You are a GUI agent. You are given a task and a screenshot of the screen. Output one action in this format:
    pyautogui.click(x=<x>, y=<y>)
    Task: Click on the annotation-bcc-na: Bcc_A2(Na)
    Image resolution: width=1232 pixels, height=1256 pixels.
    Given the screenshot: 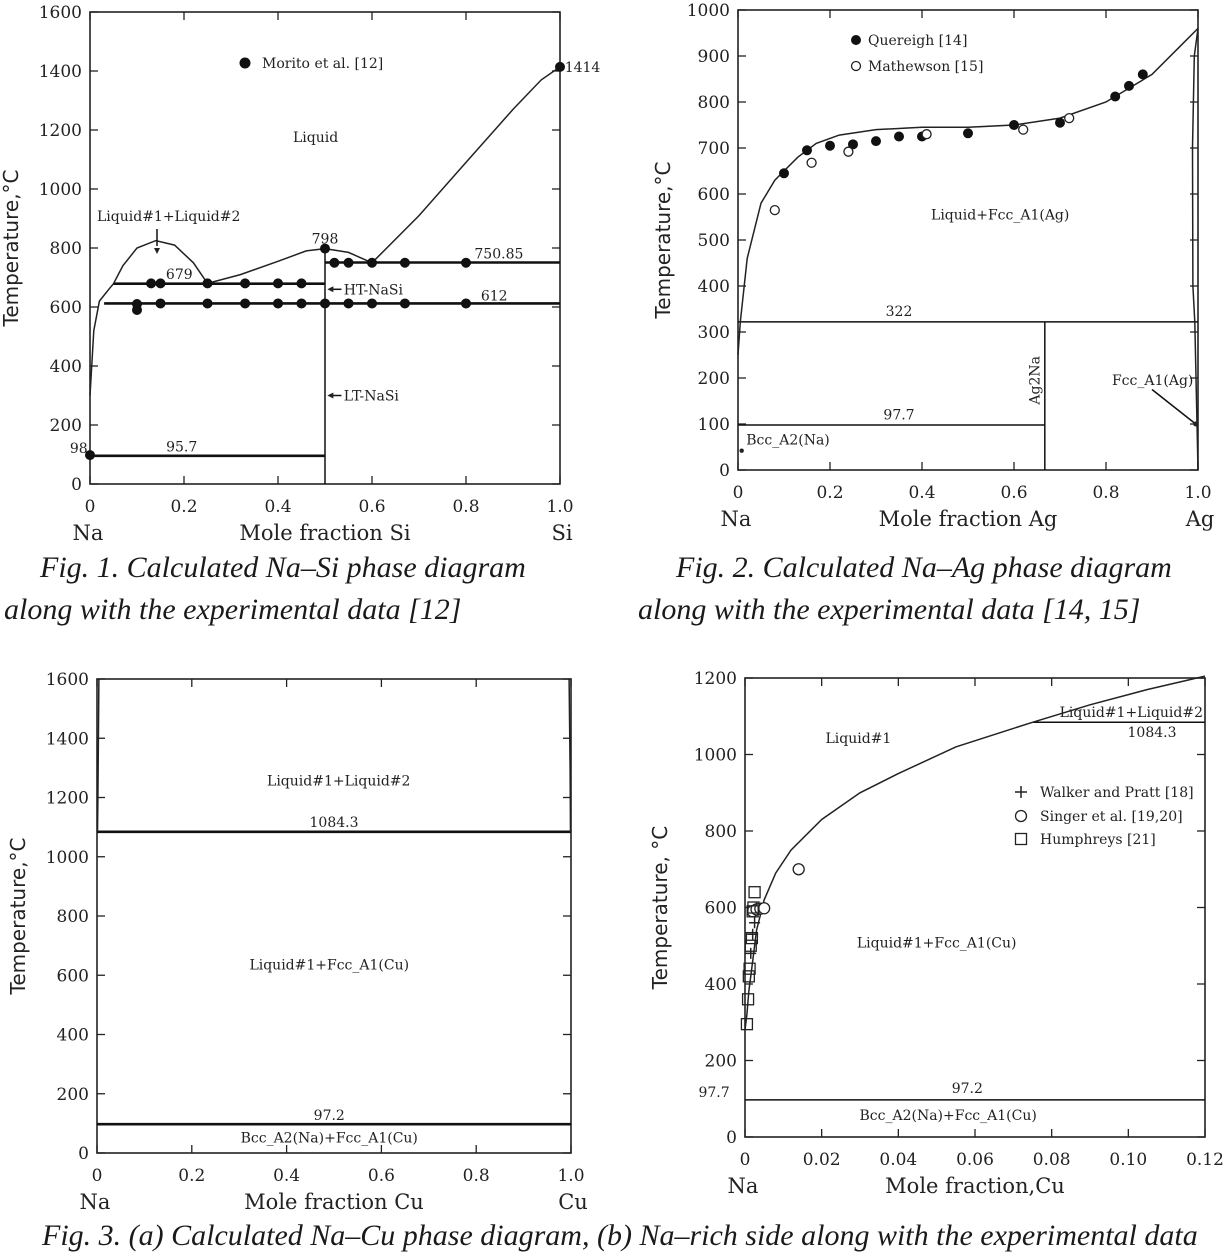 What is the action you would take?
    pyautogui.click(x=788, y=441)
    